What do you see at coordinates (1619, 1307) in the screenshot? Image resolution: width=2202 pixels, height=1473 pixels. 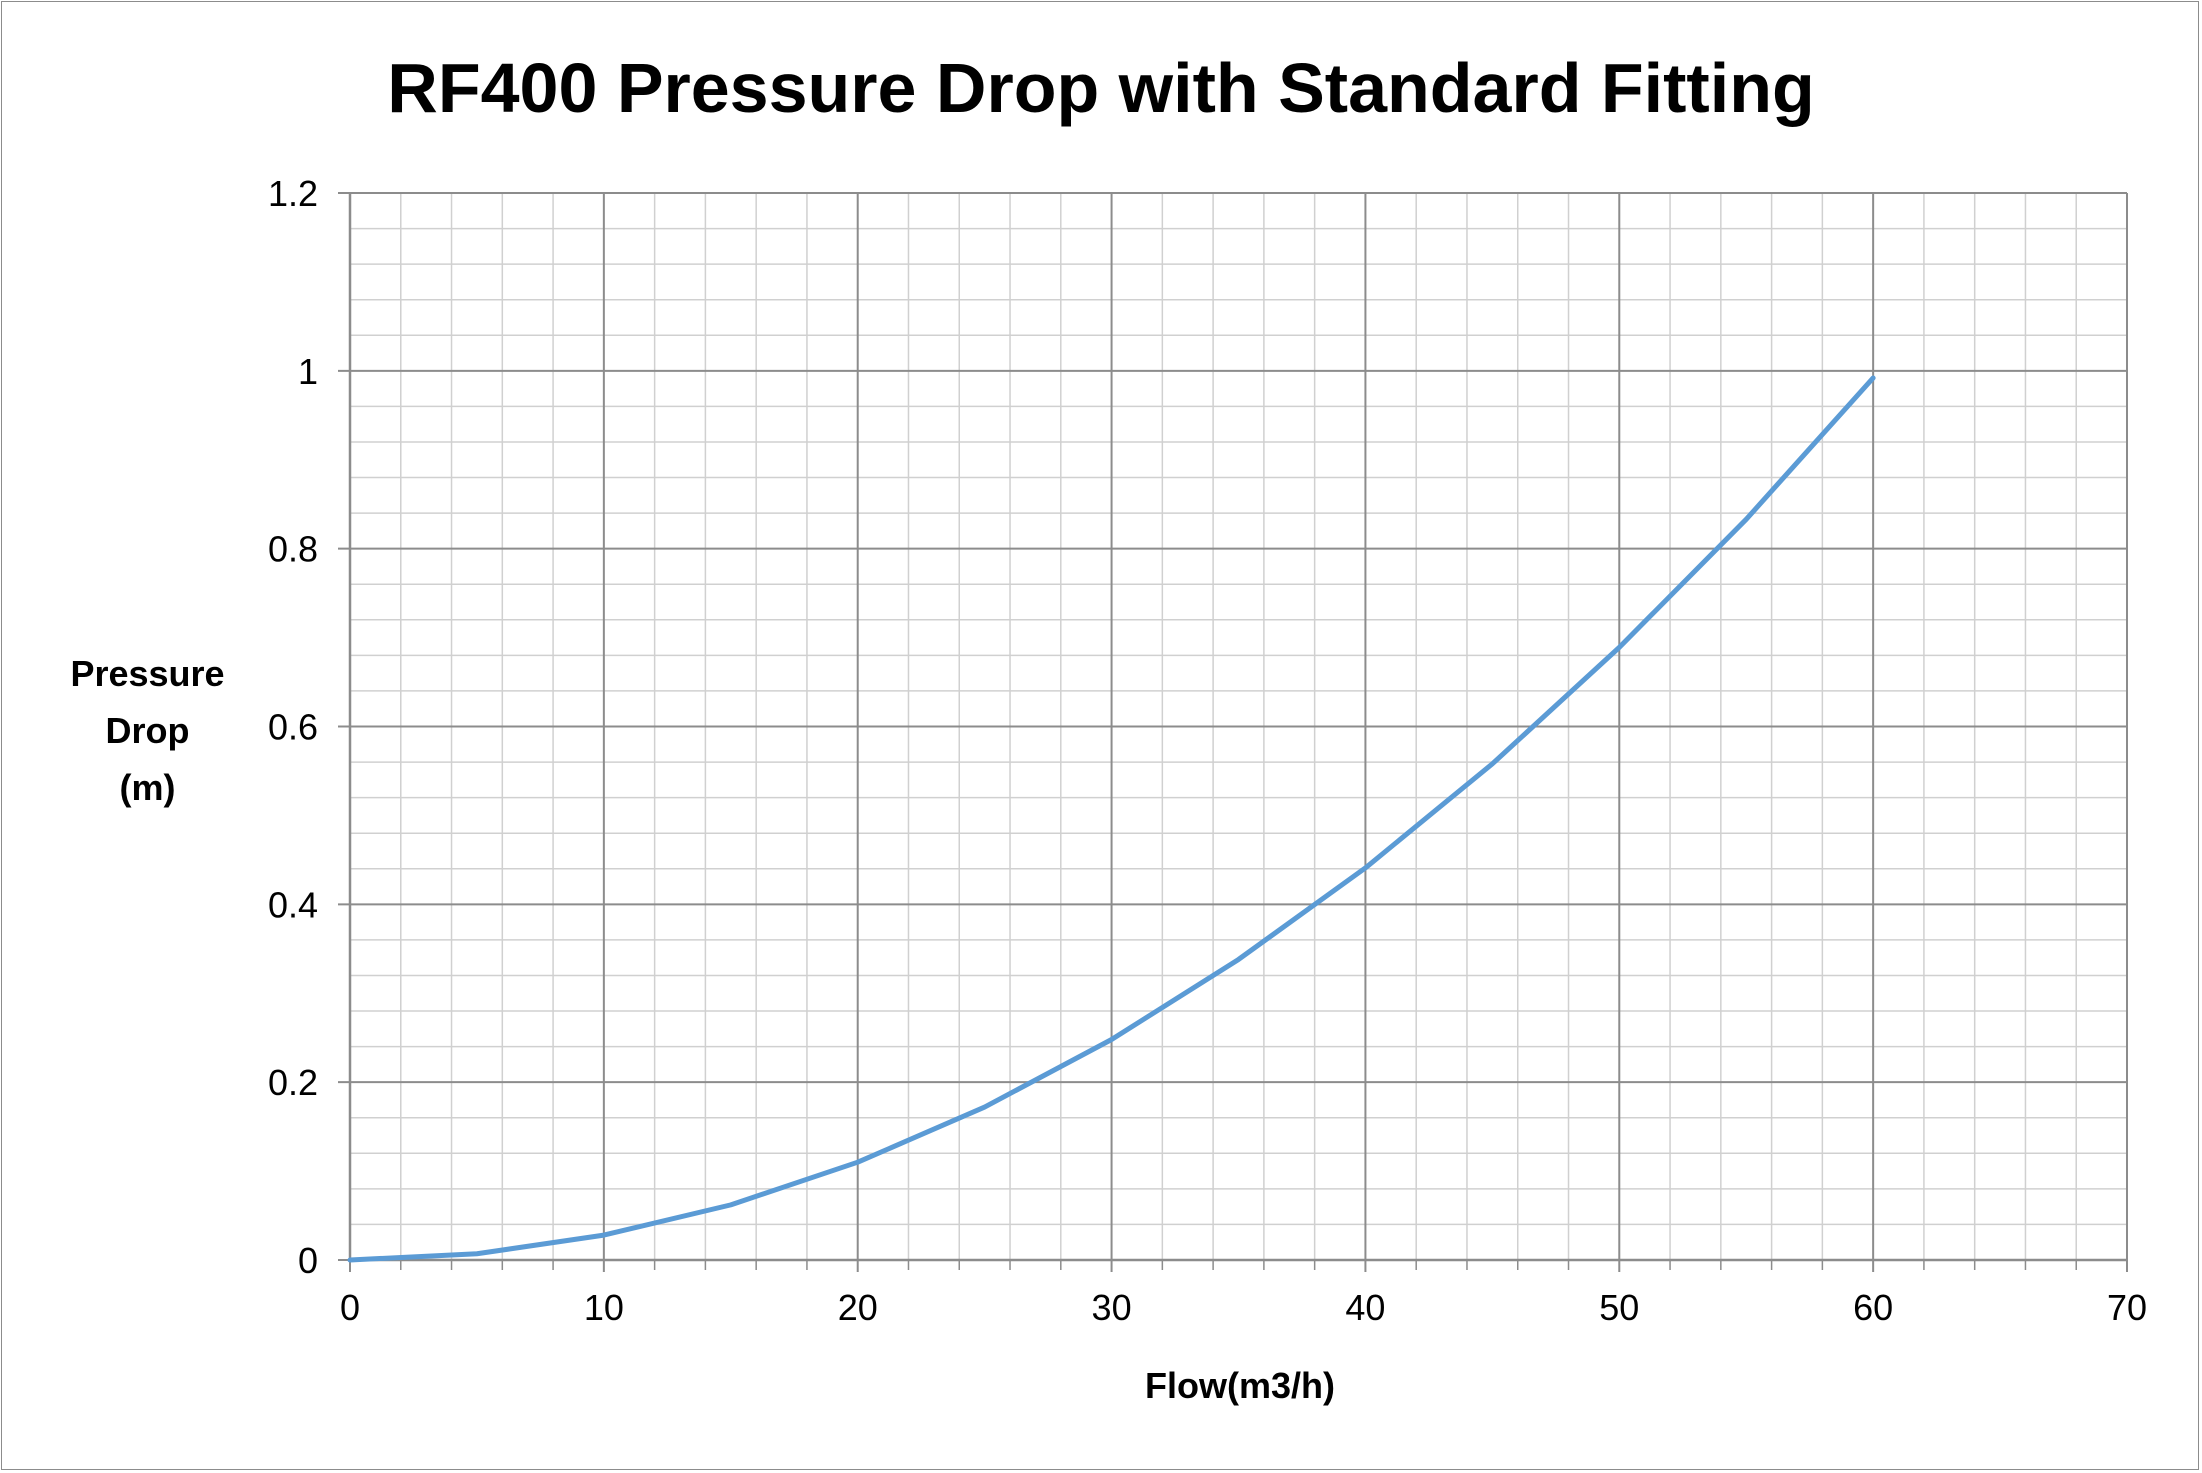 I see `x-tick-label: 50` at bounding box center [1619, 1307].